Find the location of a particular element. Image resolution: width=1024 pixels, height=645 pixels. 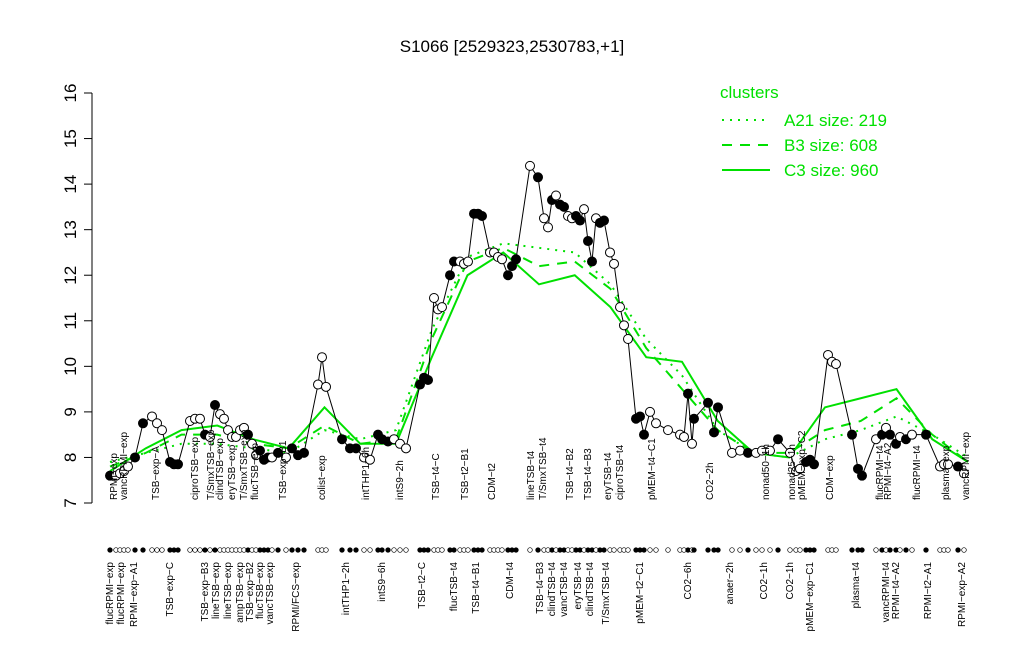

top-label: T/SmxTSB−exp is located at coordinates (244, 464).